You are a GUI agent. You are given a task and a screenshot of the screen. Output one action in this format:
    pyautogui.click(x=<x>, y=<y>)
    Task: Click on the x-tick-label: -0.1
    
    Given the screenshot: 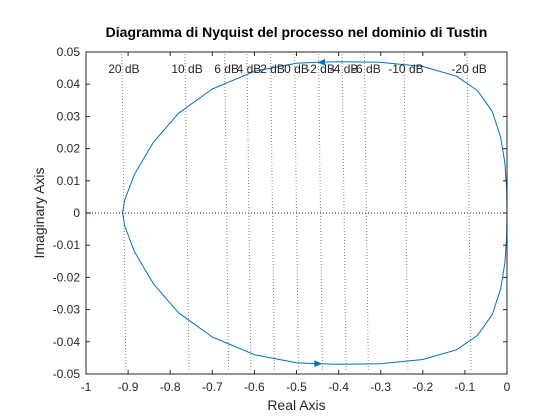 What is the action you would take?
    pyautogui.click(x=465, y=387)
    